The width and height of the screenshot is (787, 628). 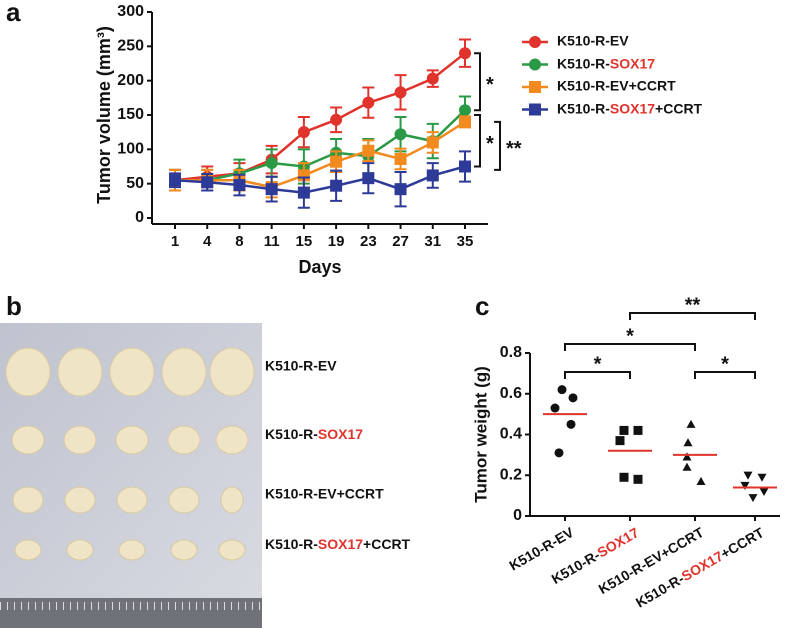 I want to click on y-tick-label: 100, so click(x=130, y=149).